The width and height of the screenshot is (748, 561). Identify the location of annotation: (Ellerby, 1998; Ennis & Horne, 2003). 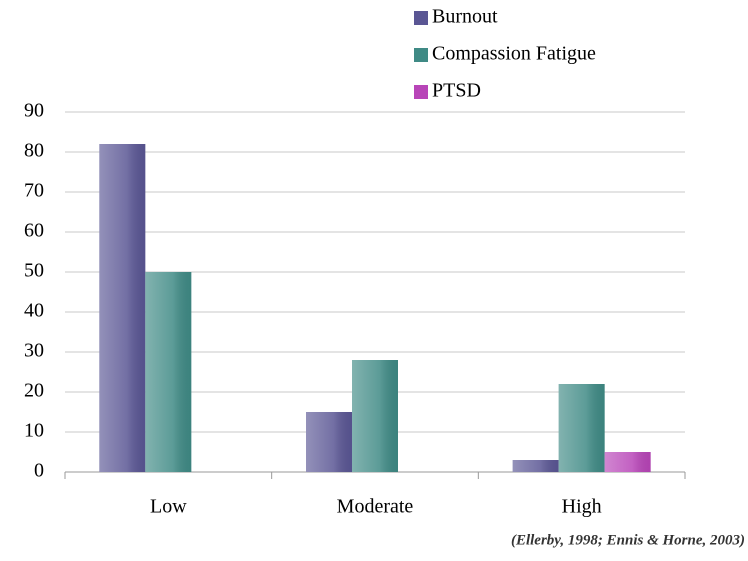
(628, 540).